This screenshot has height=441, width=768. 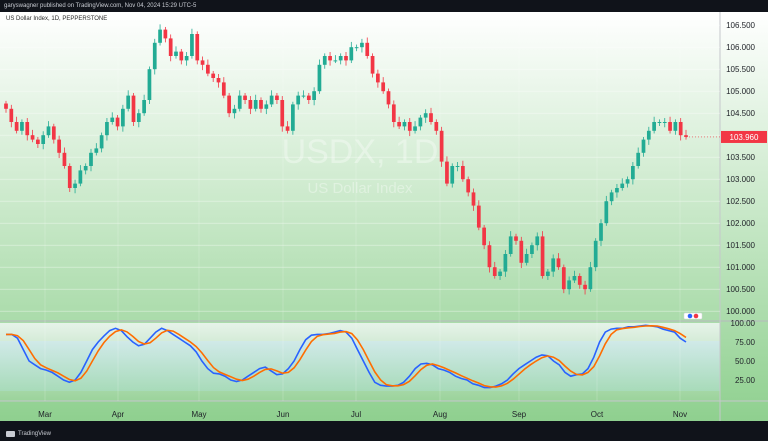 What do you see at coordinates (740, 69) in the screenshot?
I see `price-tick: 105.500` at bounding box center [740, 69].